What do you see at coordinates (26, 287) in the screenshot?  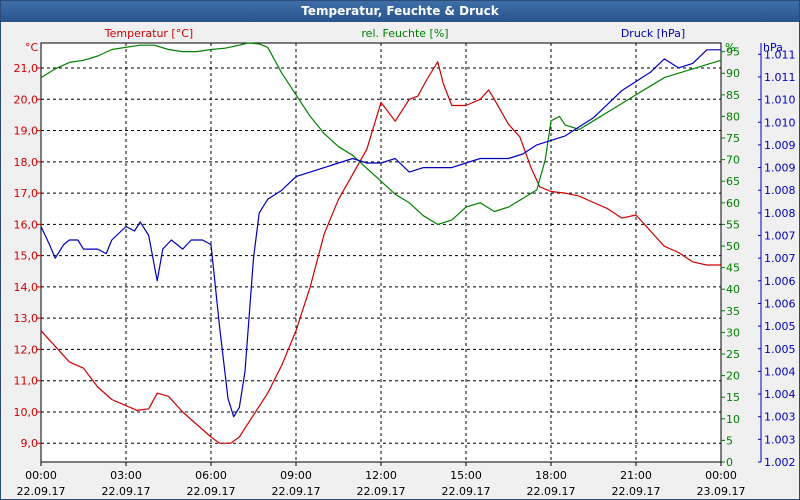 I see `temperature-tick-label: 14,0` at bounding box center [26, 287].